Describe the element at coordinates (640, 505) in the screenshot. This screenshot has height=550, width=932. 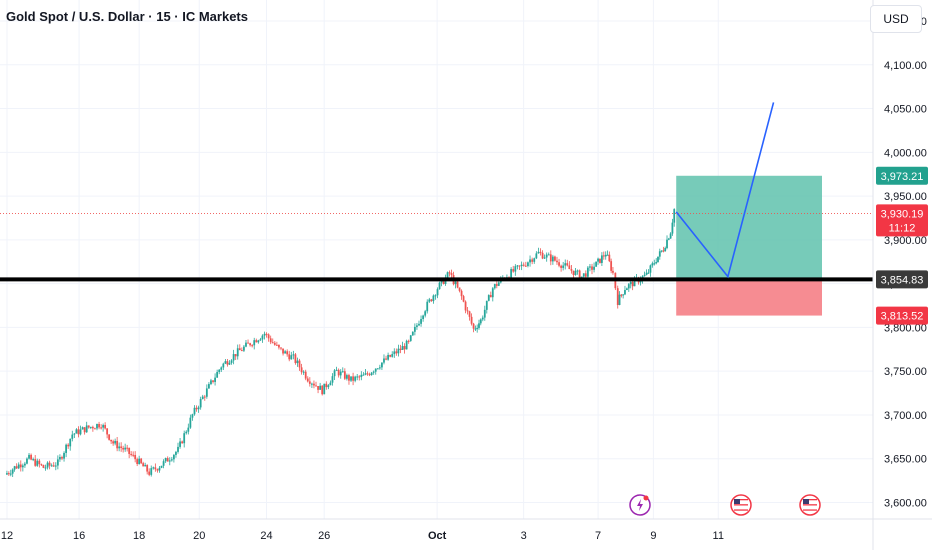
I see `lightning-event-icon` at that location.